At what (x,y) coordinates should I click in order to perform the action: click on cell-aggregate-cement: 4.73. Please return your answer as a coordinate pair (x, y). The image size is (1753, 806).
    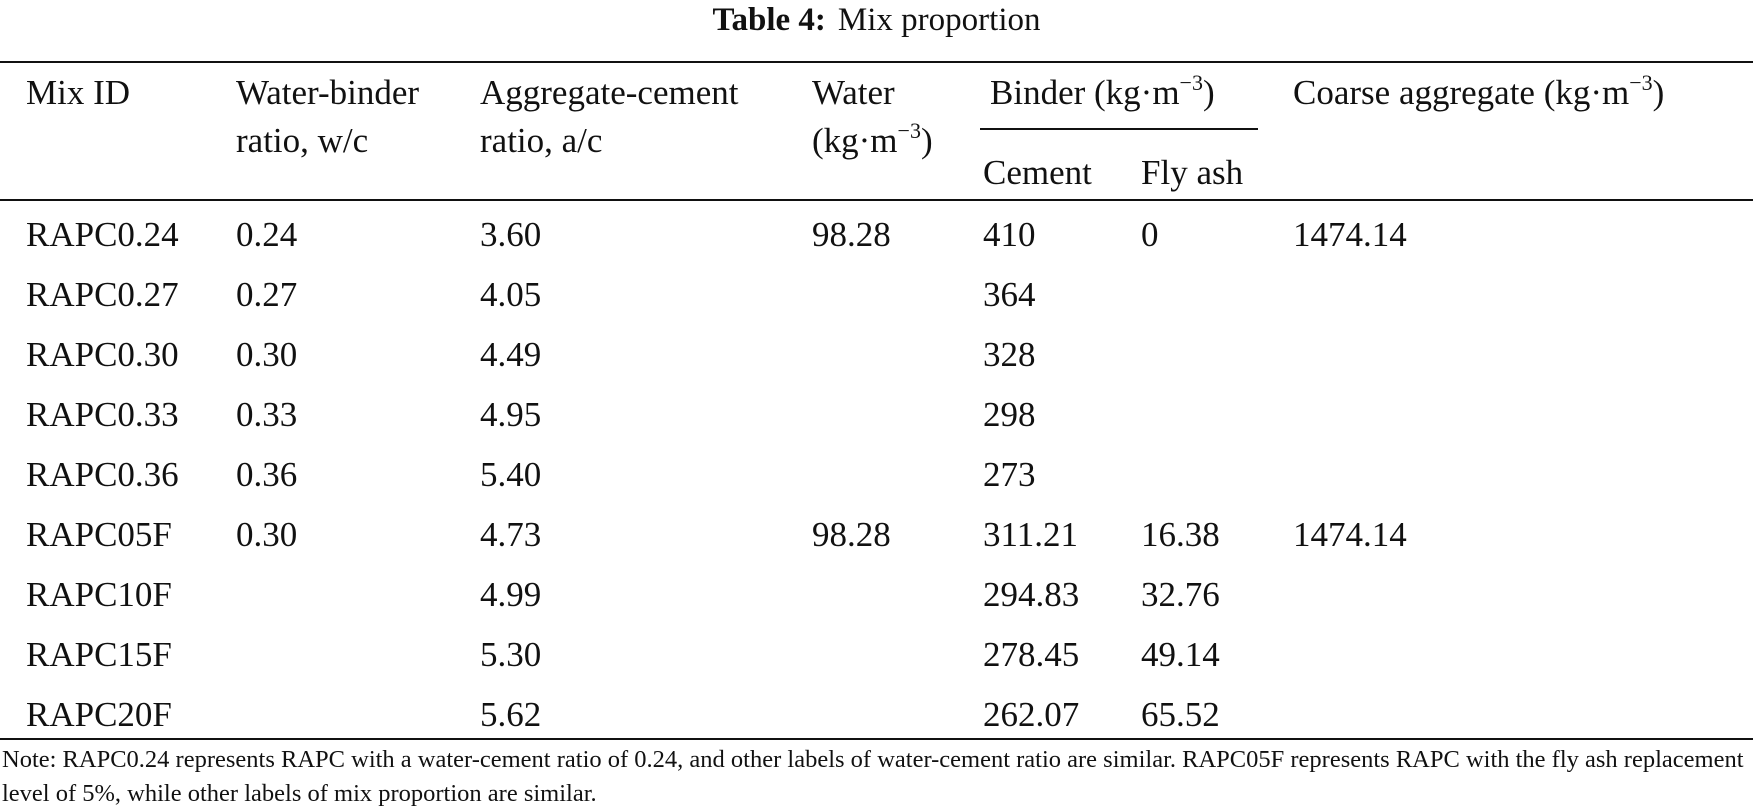
    Looking at the image, I should click on (511, 534).